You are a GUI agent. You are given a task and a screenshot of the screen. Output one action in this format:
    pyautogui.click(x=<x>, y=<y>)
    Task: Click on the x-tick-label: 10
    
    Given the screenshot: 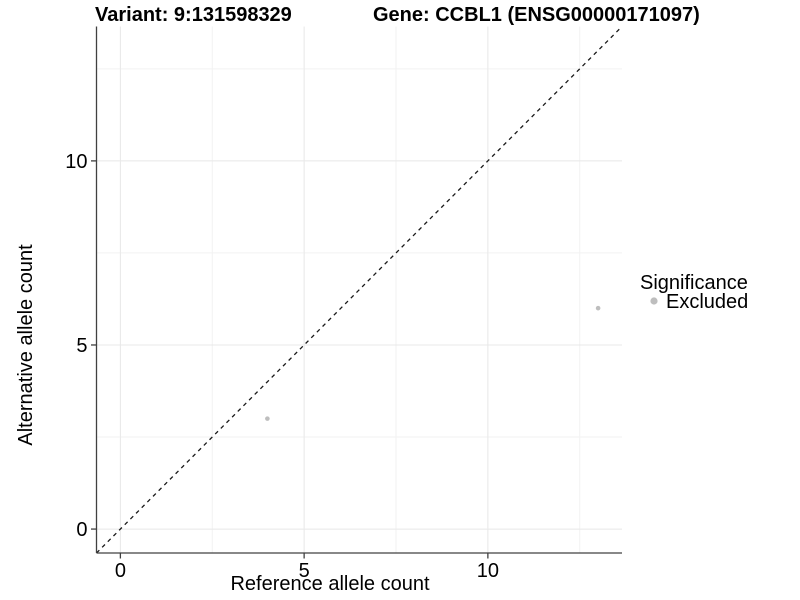 What is the action you would take?
    pyautogui.click(x=488, y=571)
    